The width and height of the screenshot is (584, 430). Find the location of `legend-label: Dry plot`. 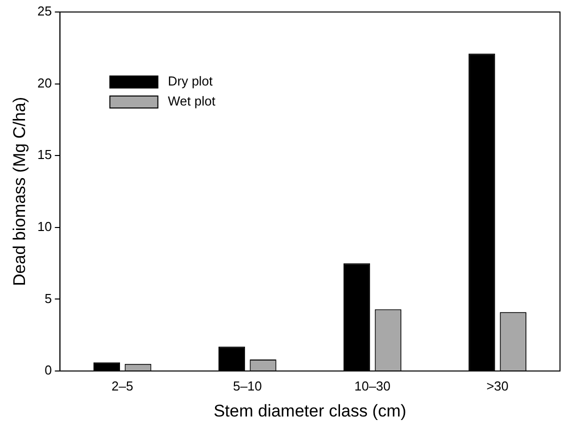

legend-label: Dry plot is located at coordinates (191, 81).